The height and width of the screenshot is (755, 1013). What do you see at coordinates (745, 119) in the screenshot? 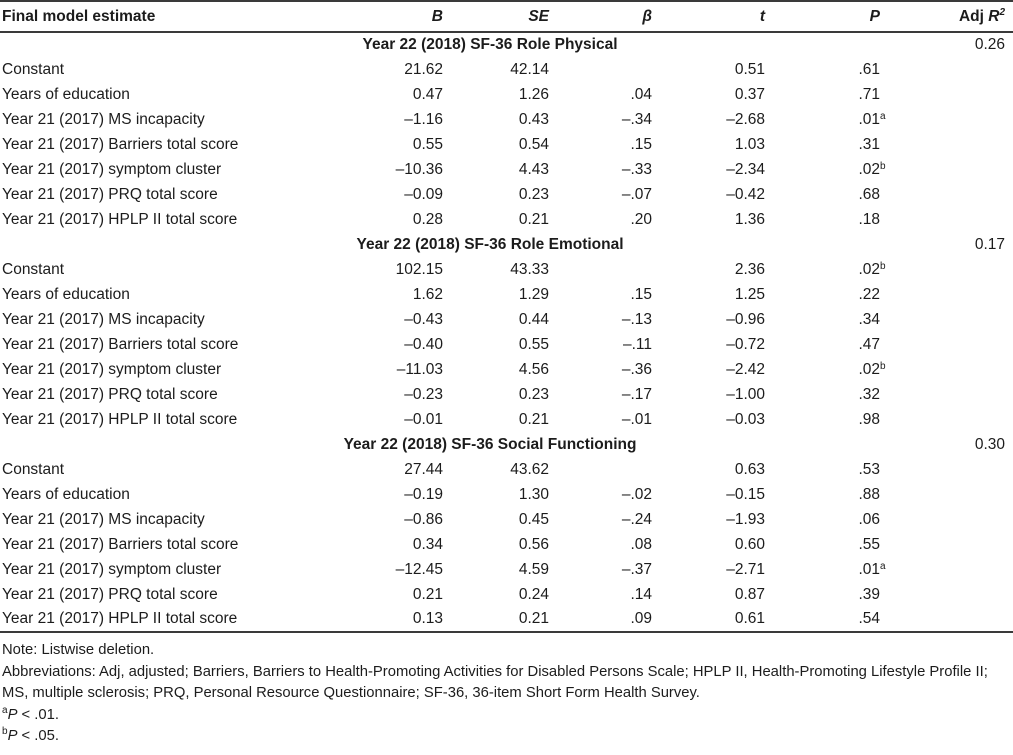
I see `cell-t: –2.68` at bounding box center [745, 119].